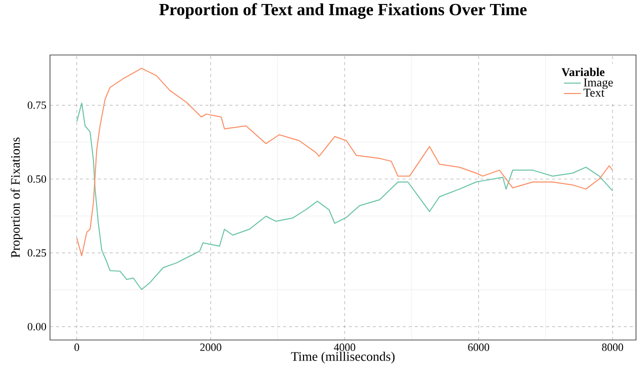 This screenshot has width=640, height=378. I want to click on x-tick-label: 8000, so click(613, 347).